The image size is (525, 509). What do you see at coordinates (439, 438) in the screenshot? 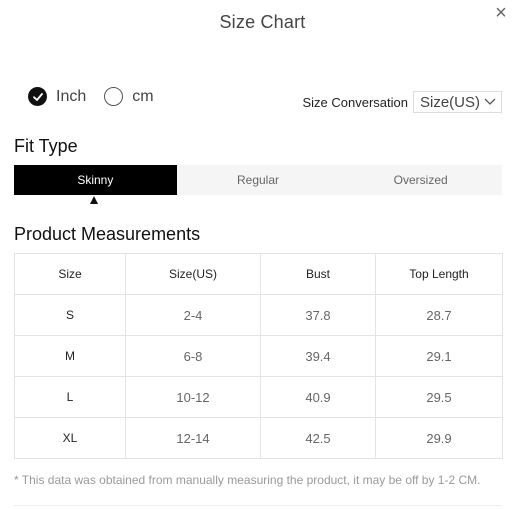
I see `cell-top-length: 29.9` at bounding box center [439, 438].